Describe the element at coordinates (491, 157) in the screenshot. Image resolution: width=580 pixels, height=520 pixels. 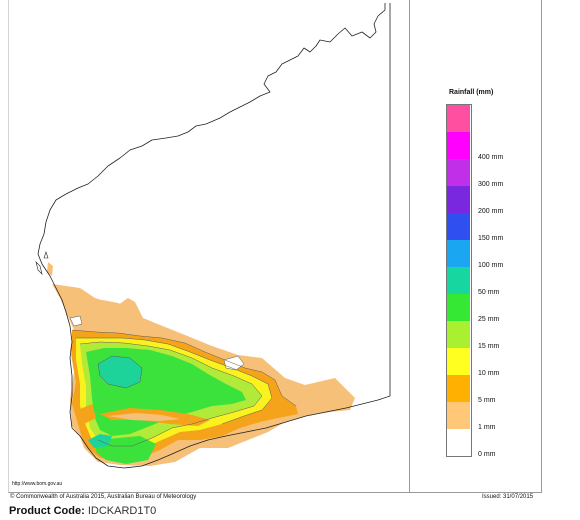
I see `legend-label: 400 mm` at that location.